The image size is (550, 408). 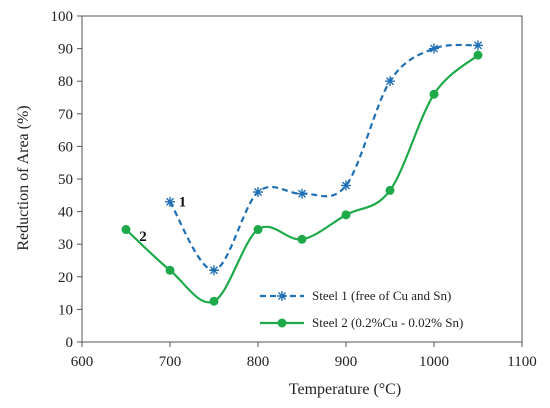 What do you see at coordinates (65, 82) in the screenshot?
I see `y-tick-label: 80` at bounding box center [65, 82].